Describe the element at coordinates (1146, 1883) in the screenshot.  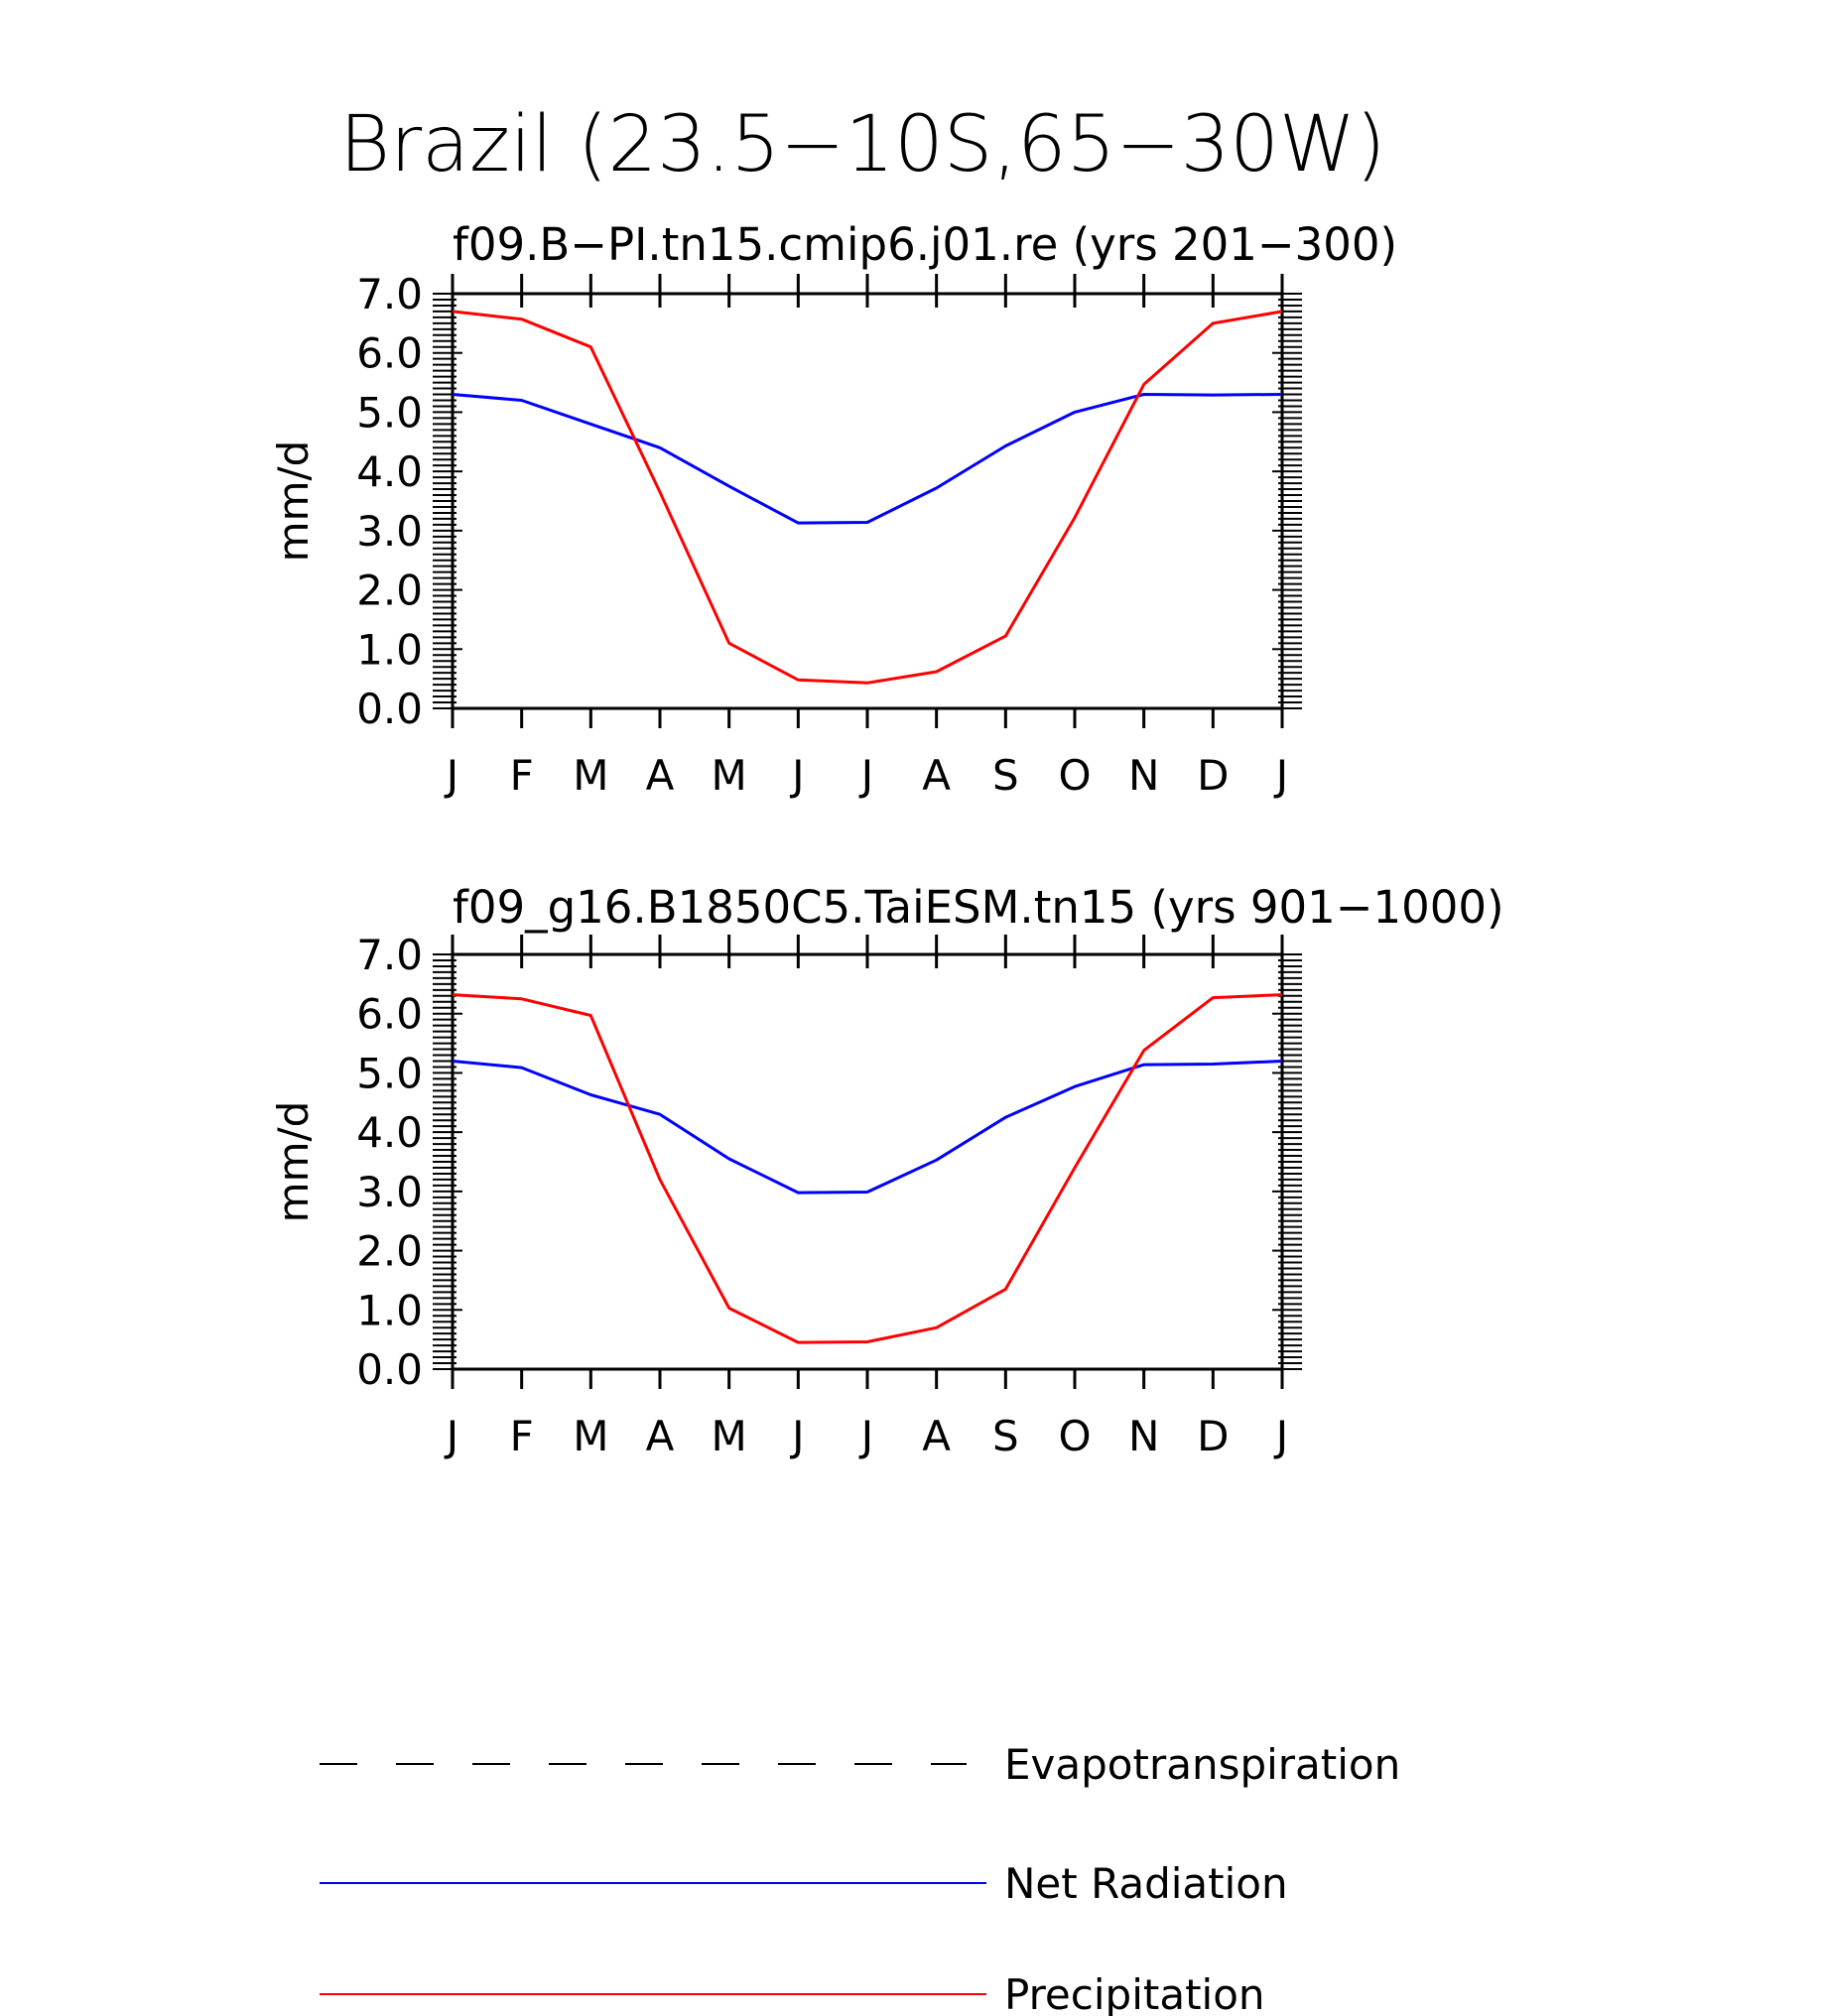
I see `legend-label-net-radiation: Net Radiation` at that location.